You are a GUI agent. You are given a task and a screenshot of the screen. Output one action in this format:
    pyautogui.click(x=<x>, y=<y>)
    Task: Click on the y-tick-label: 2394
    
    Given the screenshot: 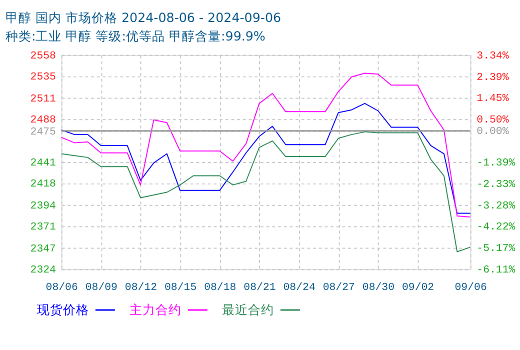 What is the action you would take?
    pyautogui.click(x=43, y=206)
    